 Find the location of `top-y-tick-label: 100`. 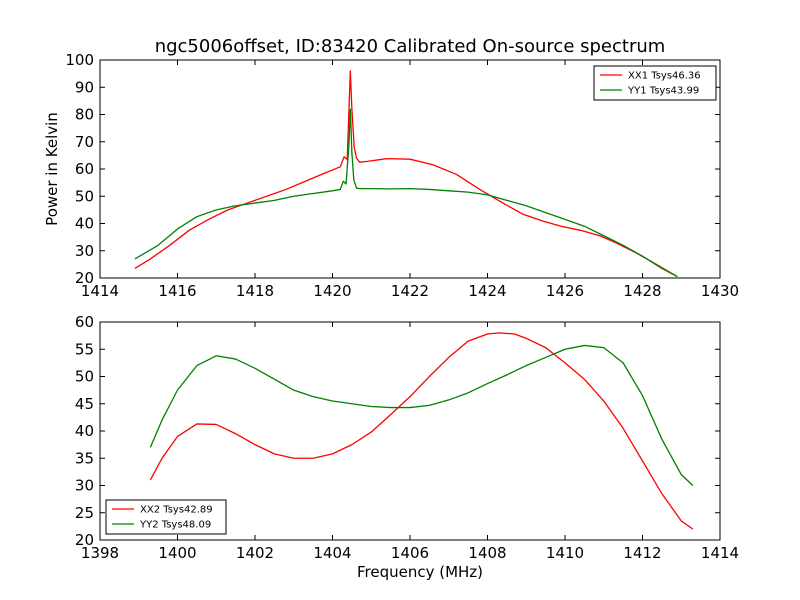

top-y-tick-label: 100 is located at coordinates (79, 60).